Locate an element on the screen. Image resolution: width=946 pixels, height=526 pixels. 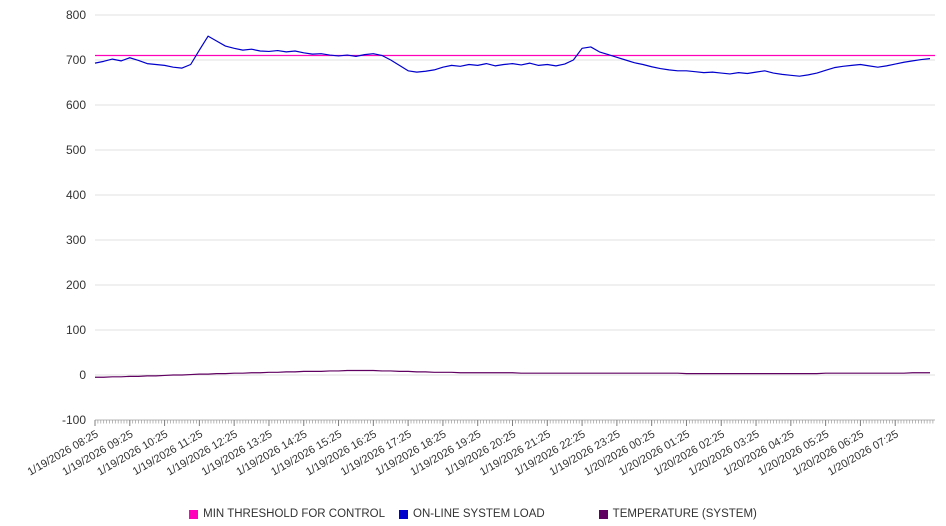
y-tick-label: 400 is located at coordinates (76, 195).